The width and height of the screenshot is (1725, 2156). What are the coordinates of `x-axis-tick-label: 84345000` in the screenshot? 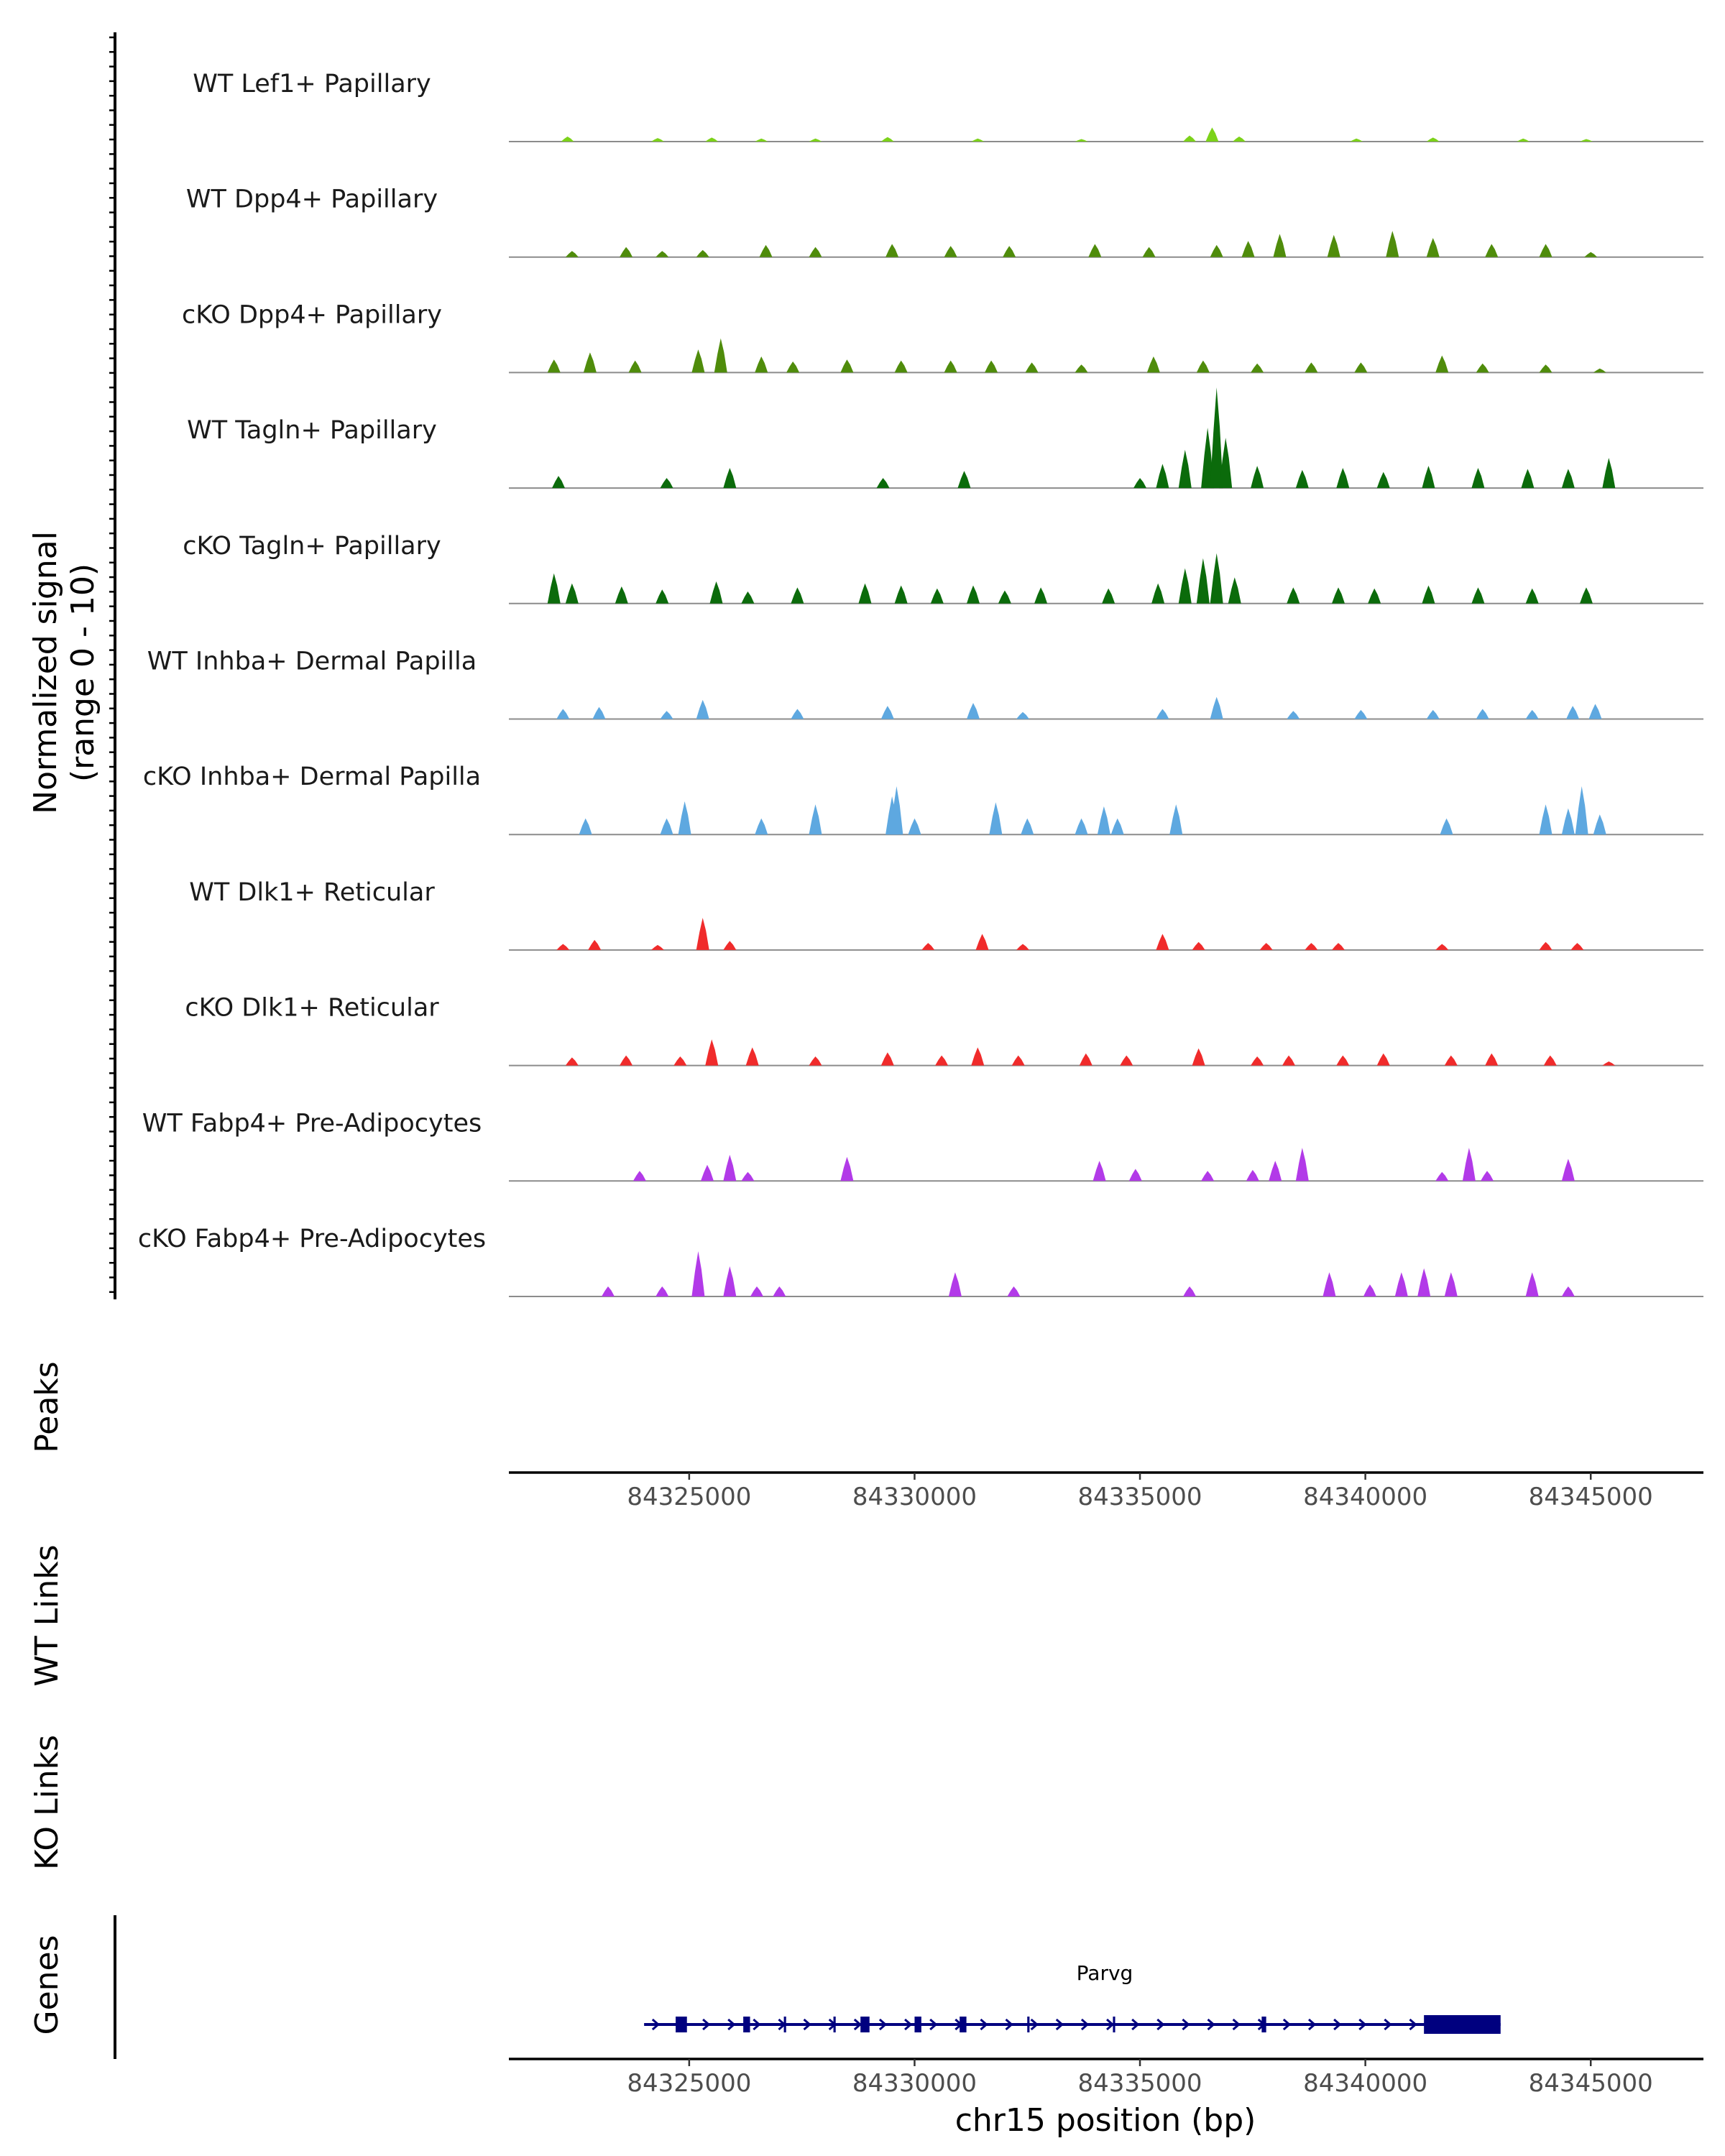 It's located at (1591, 1497).